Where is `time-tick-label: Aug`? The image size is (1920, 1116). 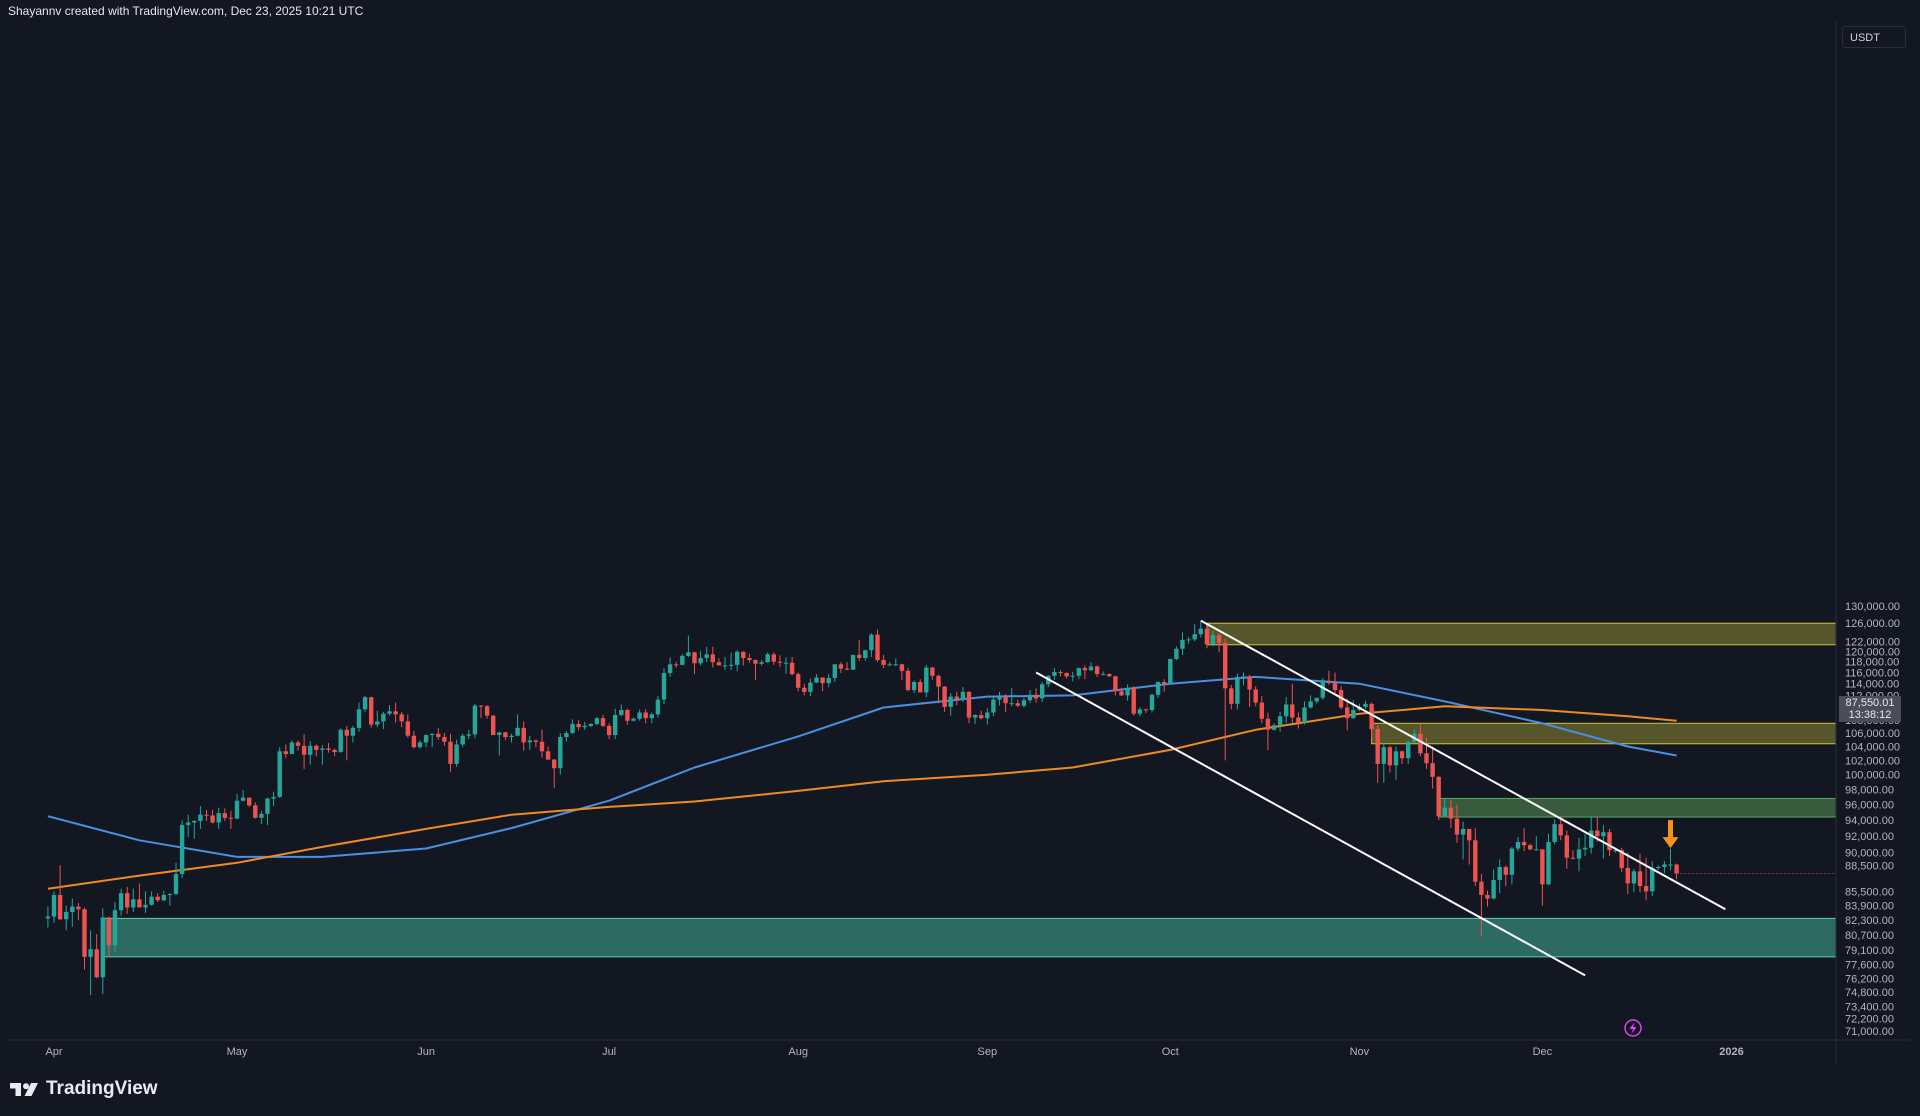
time-tick-label: Aug is located at coordinates (798, 1052).